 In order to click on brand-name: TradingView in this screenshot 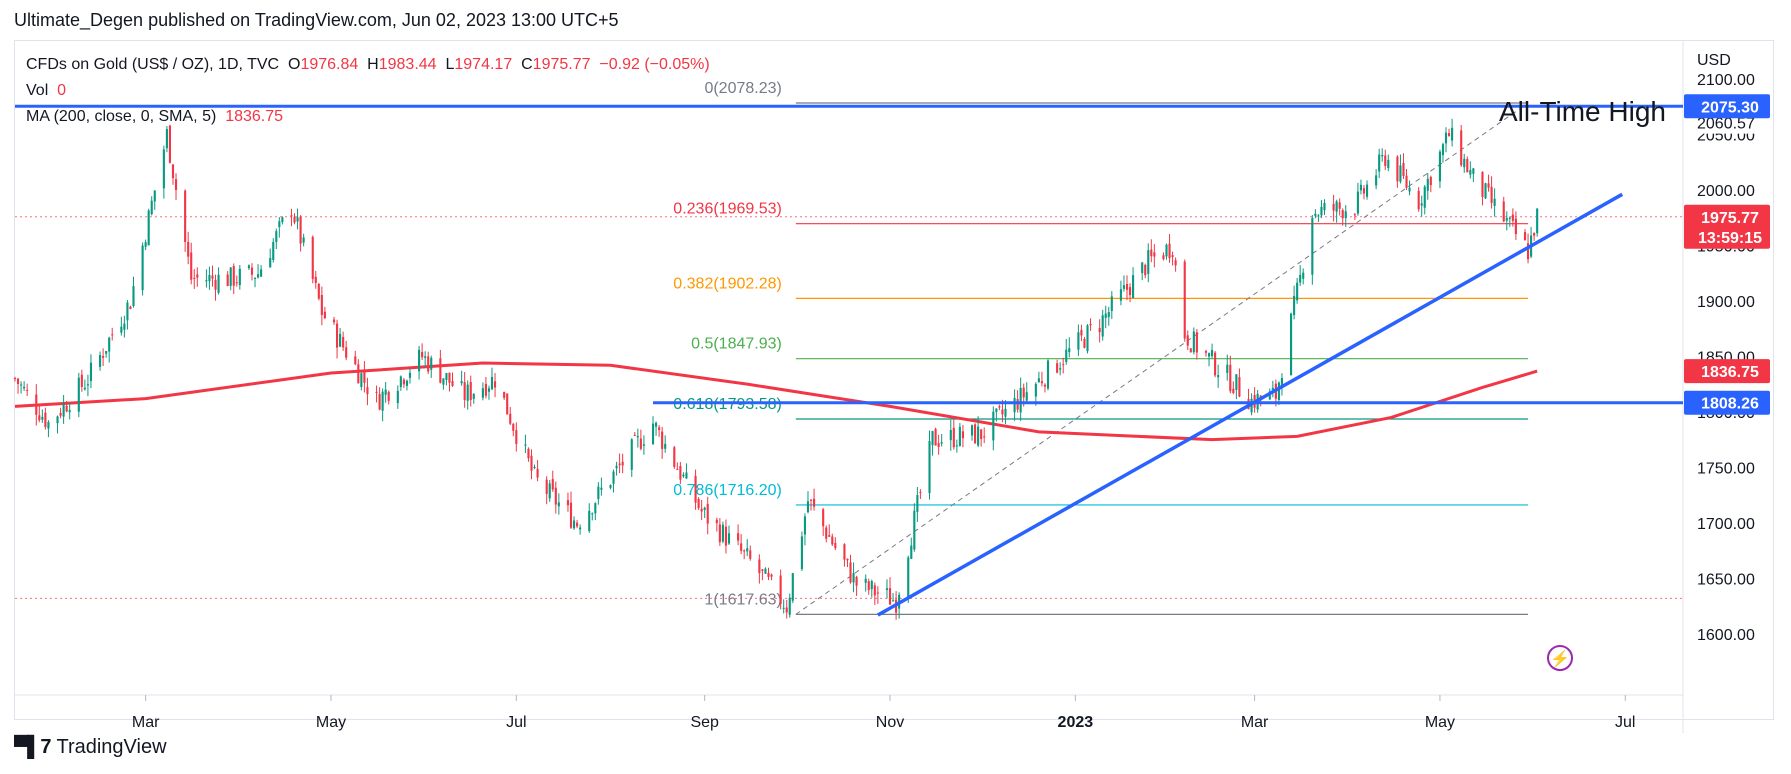, I will do `click(111, 747)`.